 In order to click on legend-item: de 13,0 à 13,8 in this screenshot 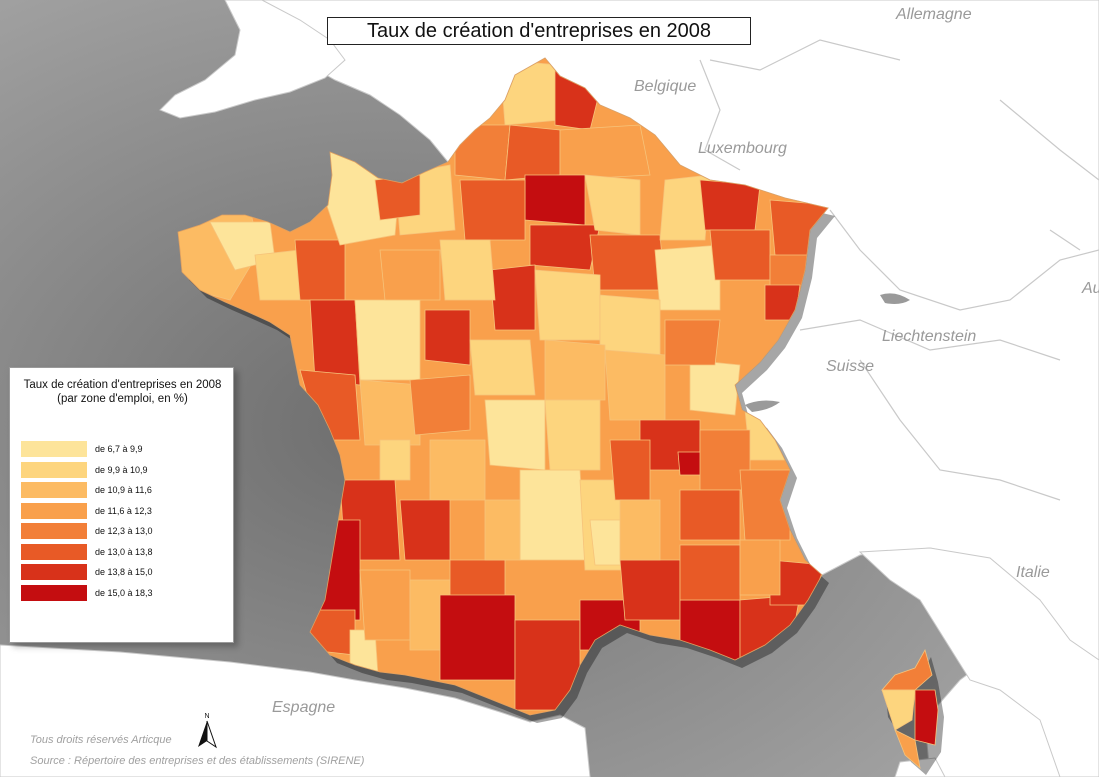, I will do `click(87, 551)`.